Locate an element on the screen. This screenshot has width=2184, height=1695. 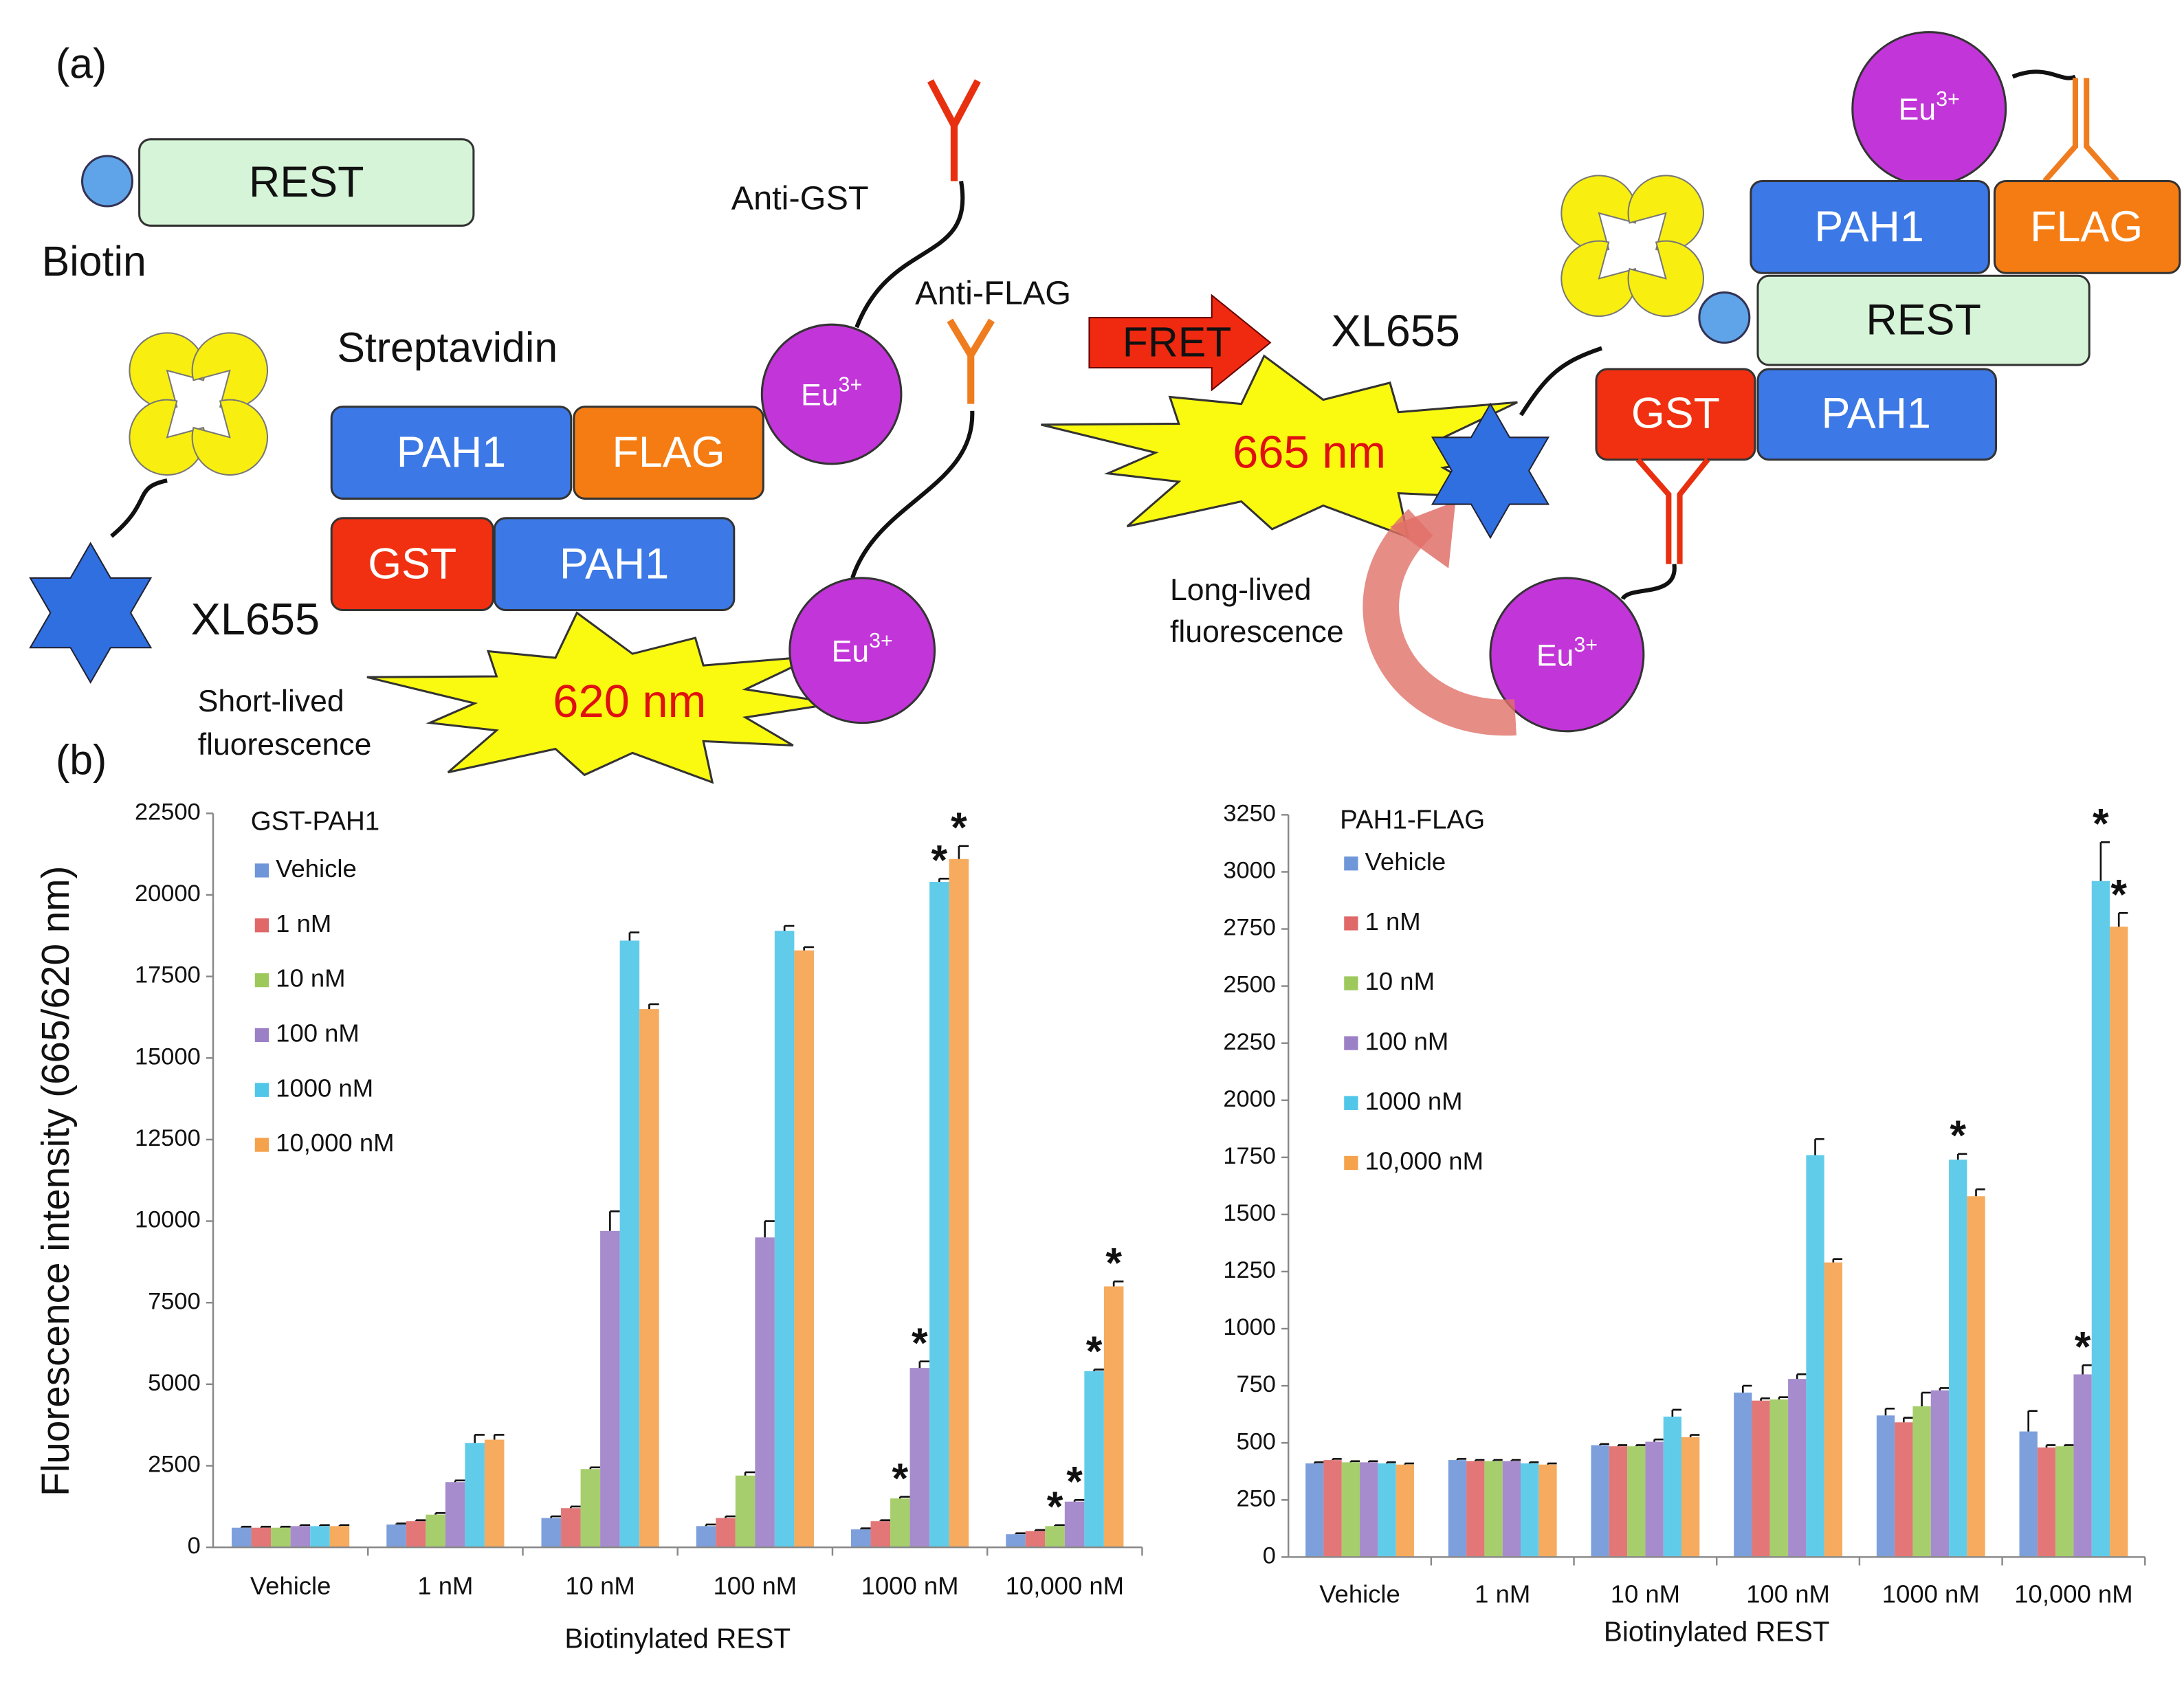
label: Streptavidin is located at coordinates (447, 347).